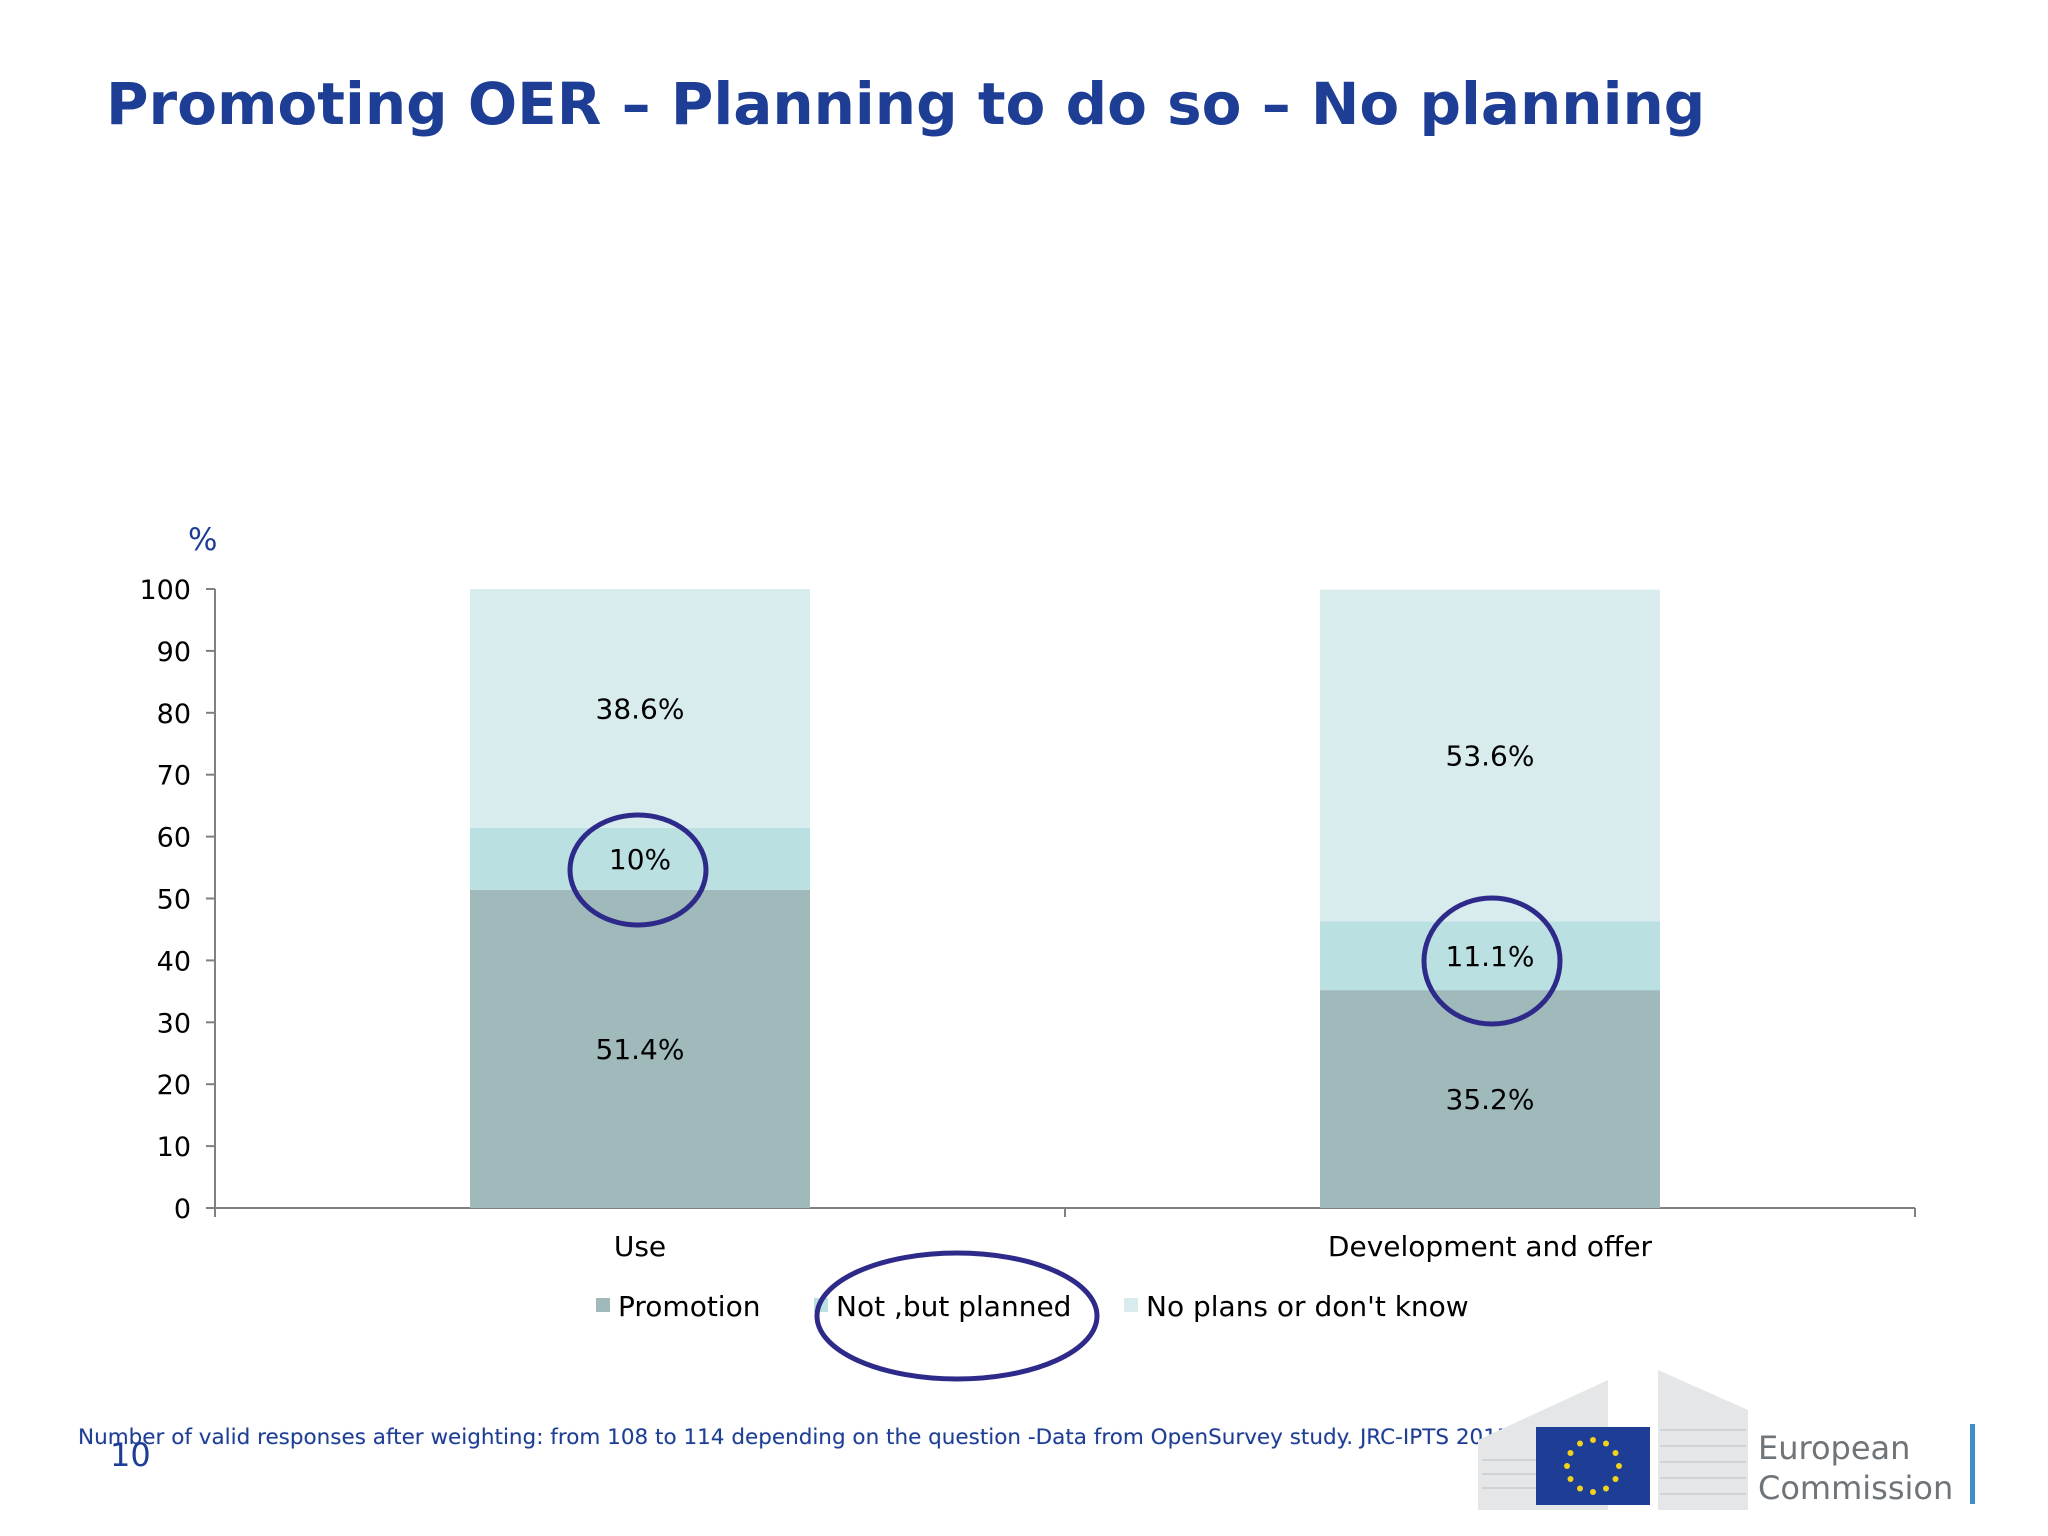 The image size is (2048, 1536). I want to click on y-tick-label: 10, so click(174, 1147).